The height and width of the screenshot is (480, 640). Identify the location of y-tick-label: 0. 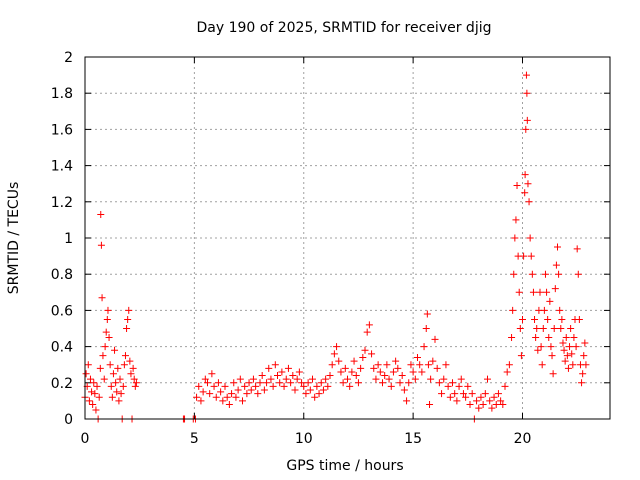
(68, 420).